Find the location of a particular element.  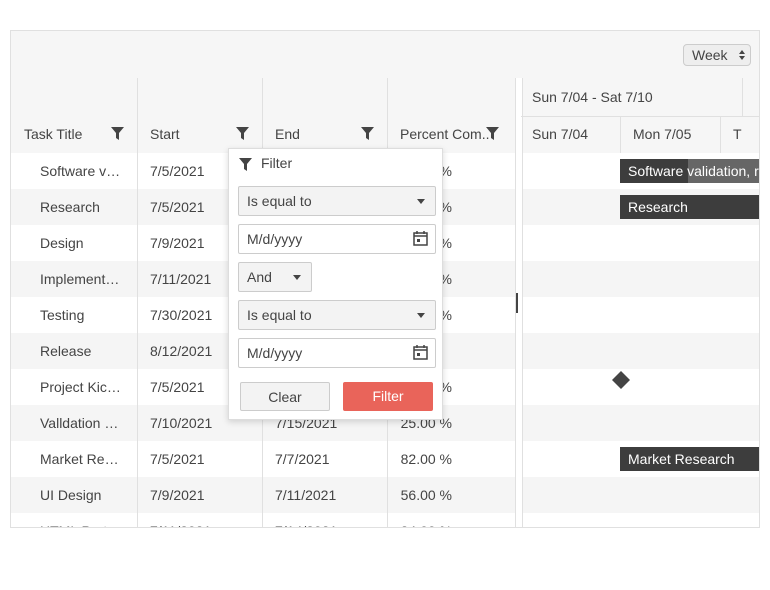

logic-select: And is located at coordinates (275, 277).